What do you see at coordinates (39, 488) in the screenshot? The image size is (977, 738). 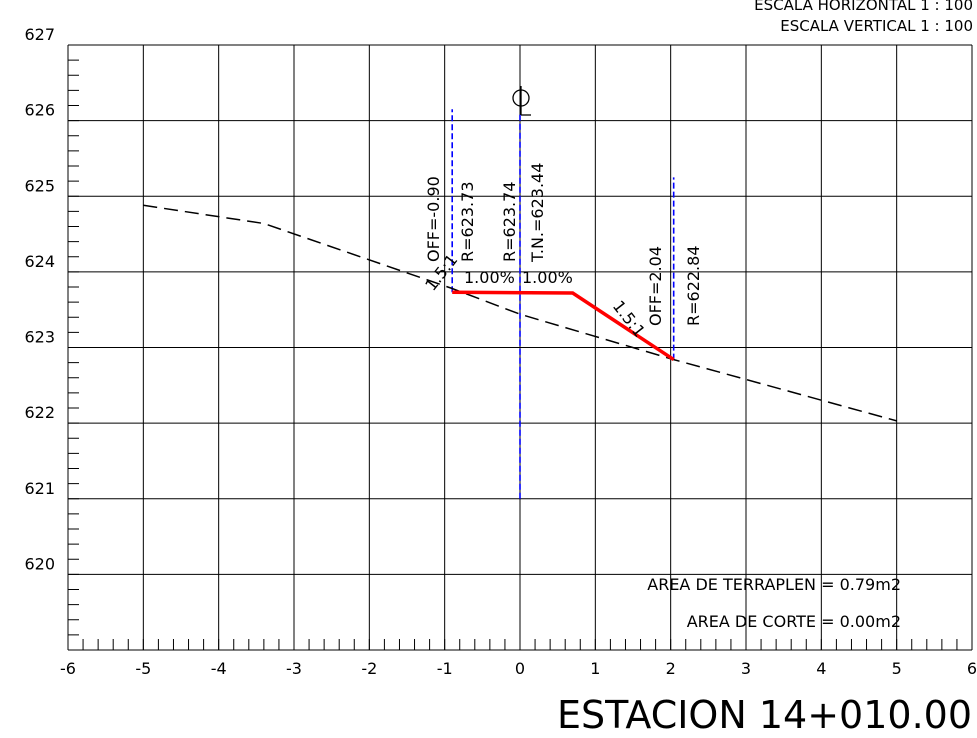 I see `y-tick-label: 621` at bounding box center [39, 488].